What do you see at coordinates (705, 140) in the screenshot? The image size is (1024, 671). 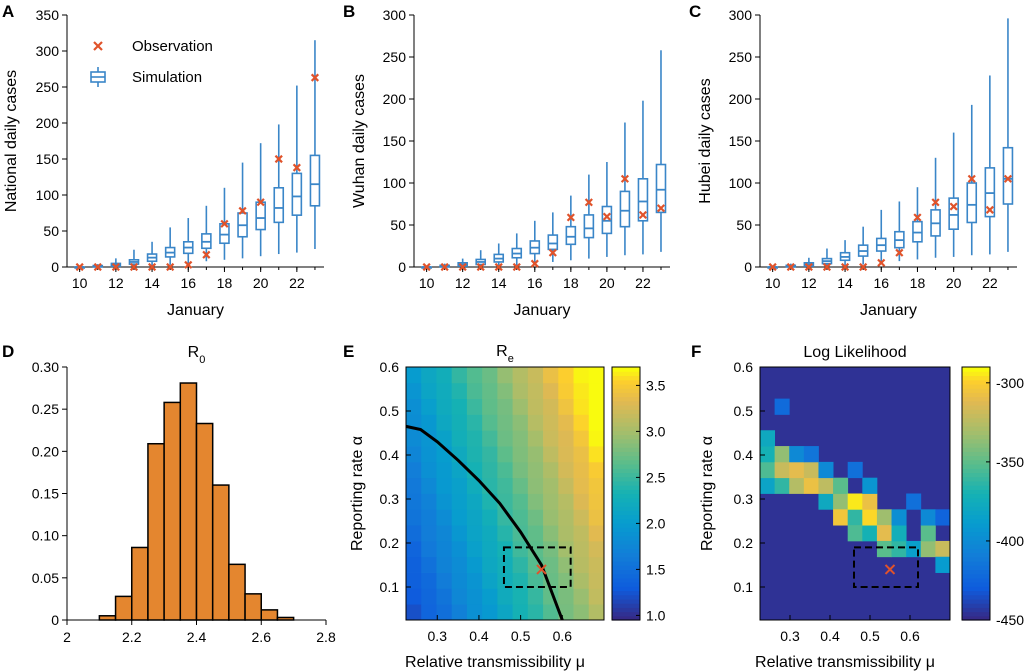 I see `y-axis-label: Hubei daily cases` at bounding box center [705, 140].